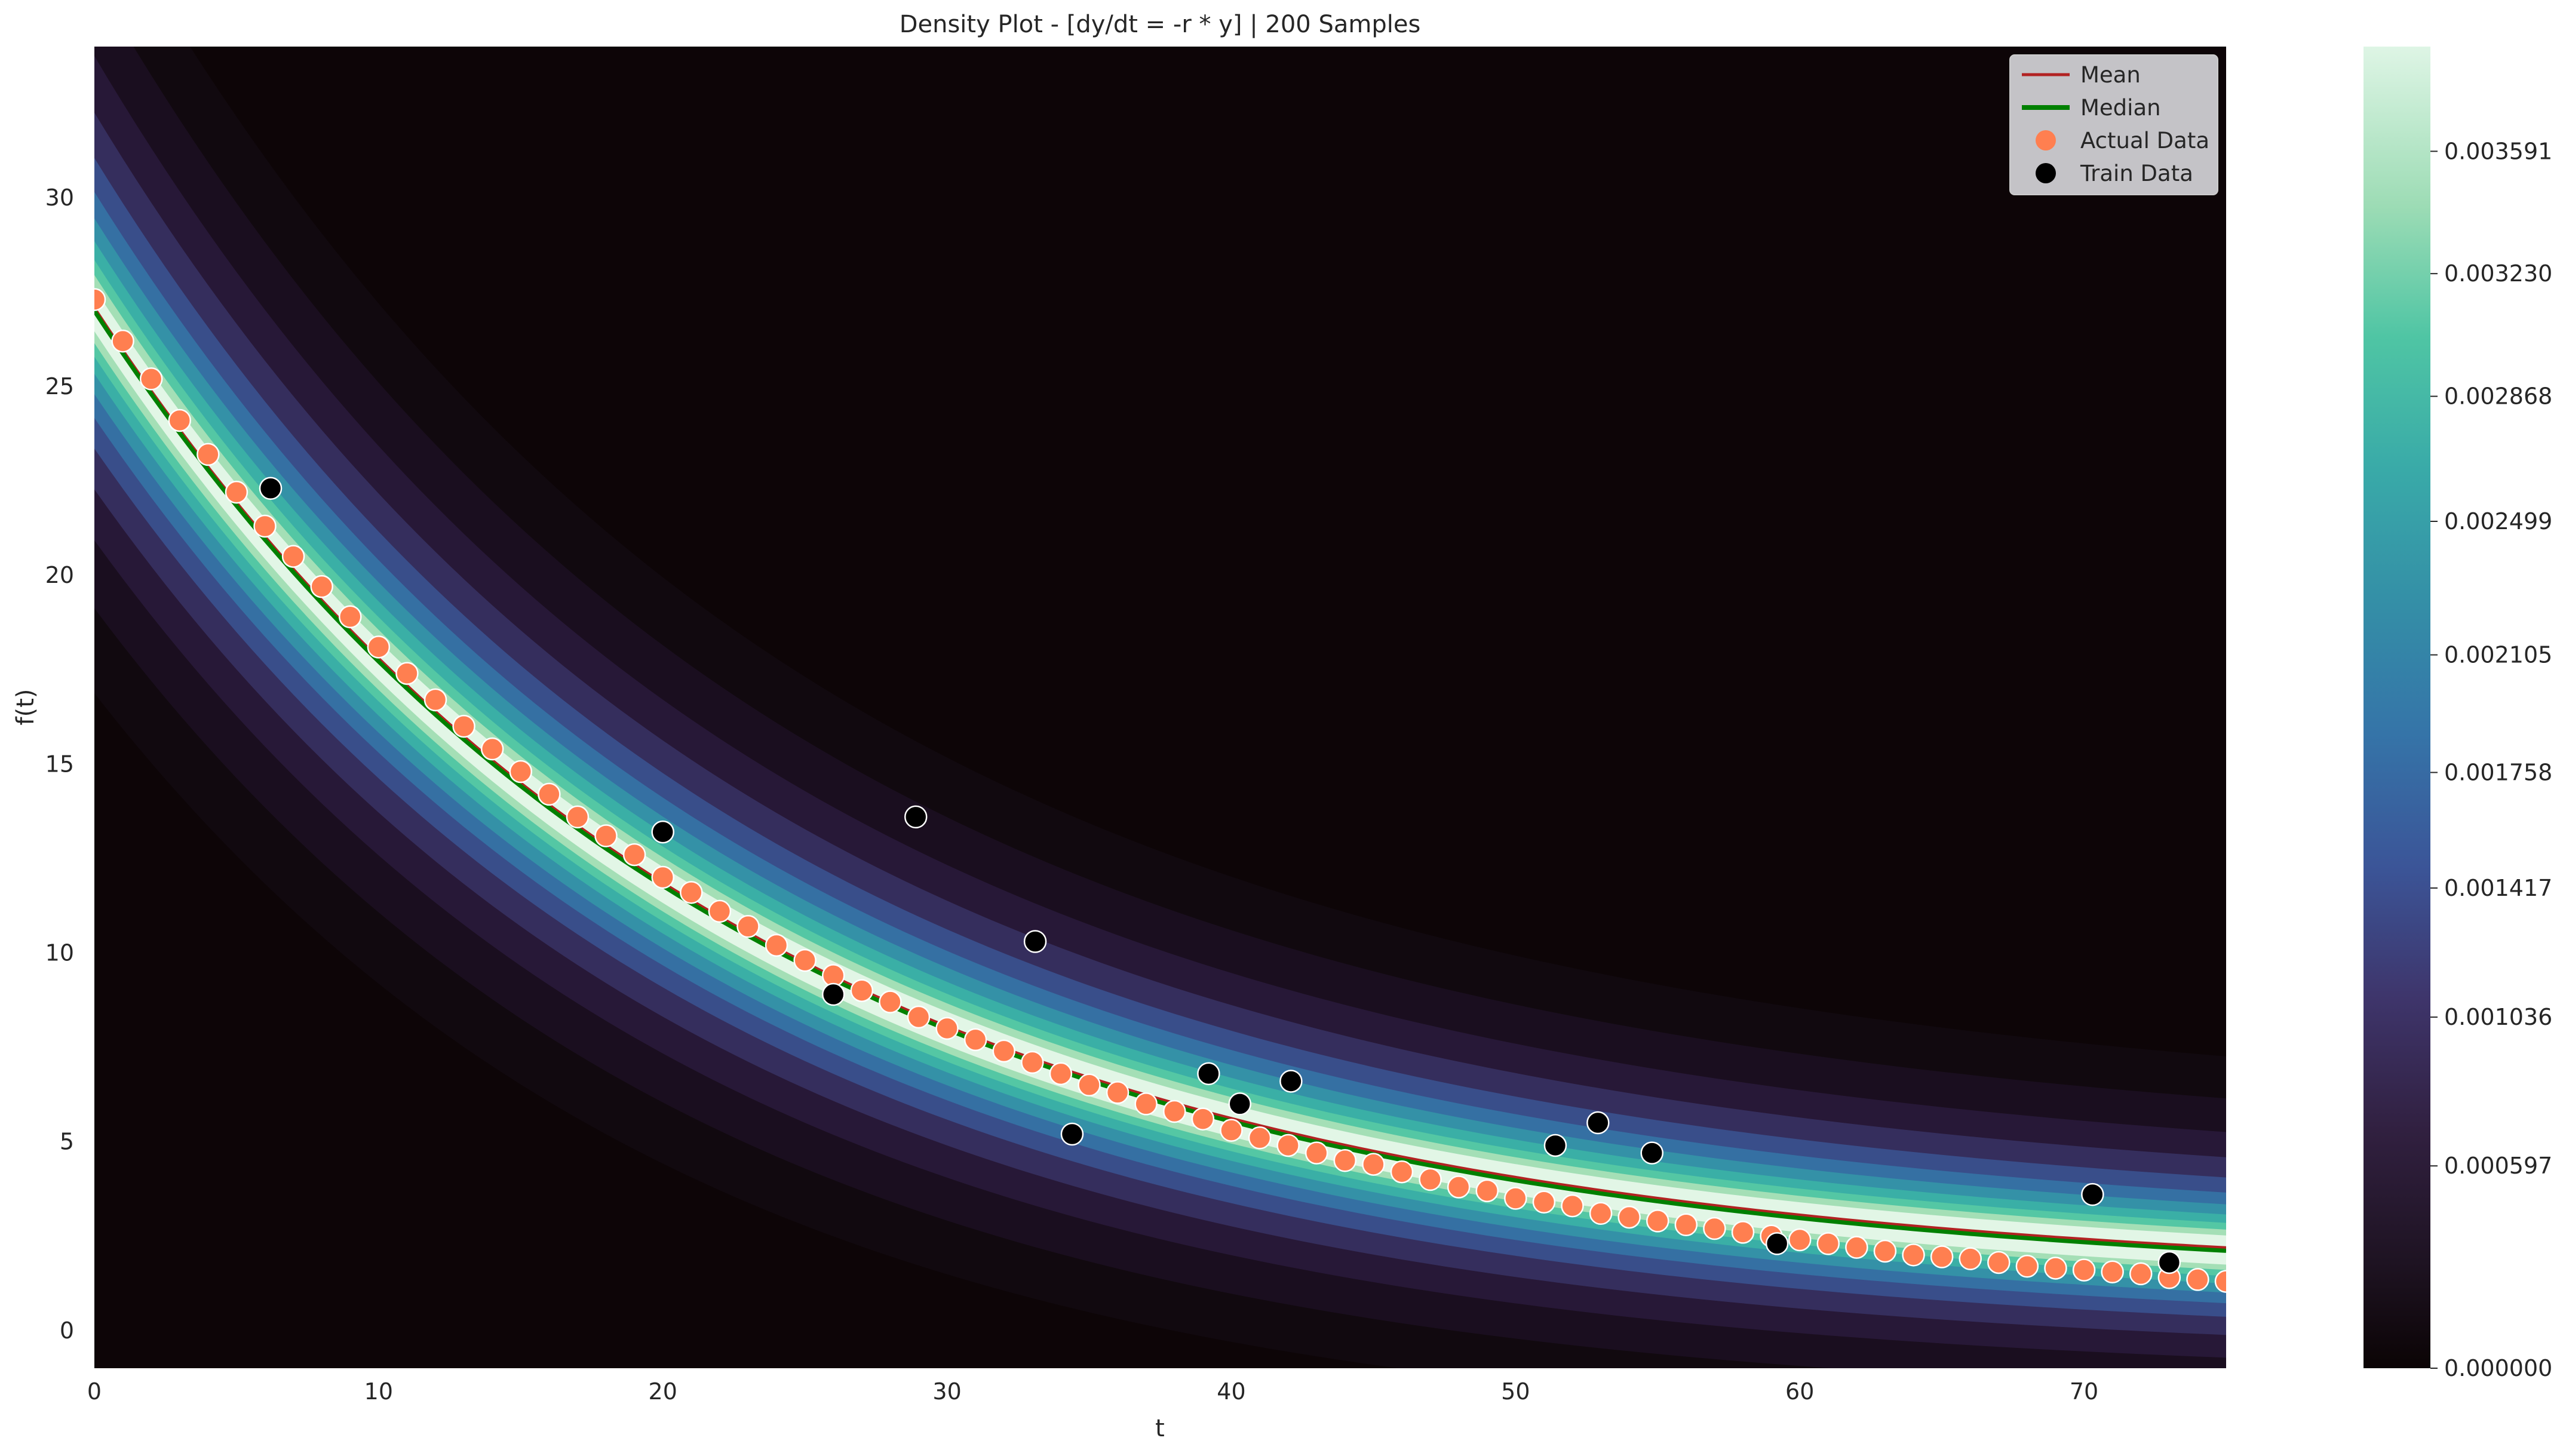  I want to click on colorbar-gradient, so click(2397, 707).